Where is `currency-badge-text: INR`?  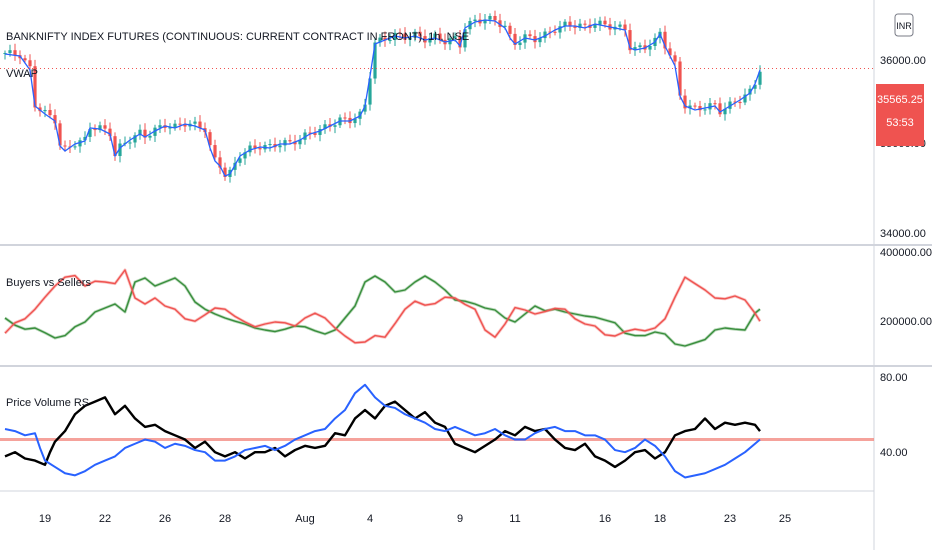 currency-badge-text: INR is located at coordinates (904, 26).